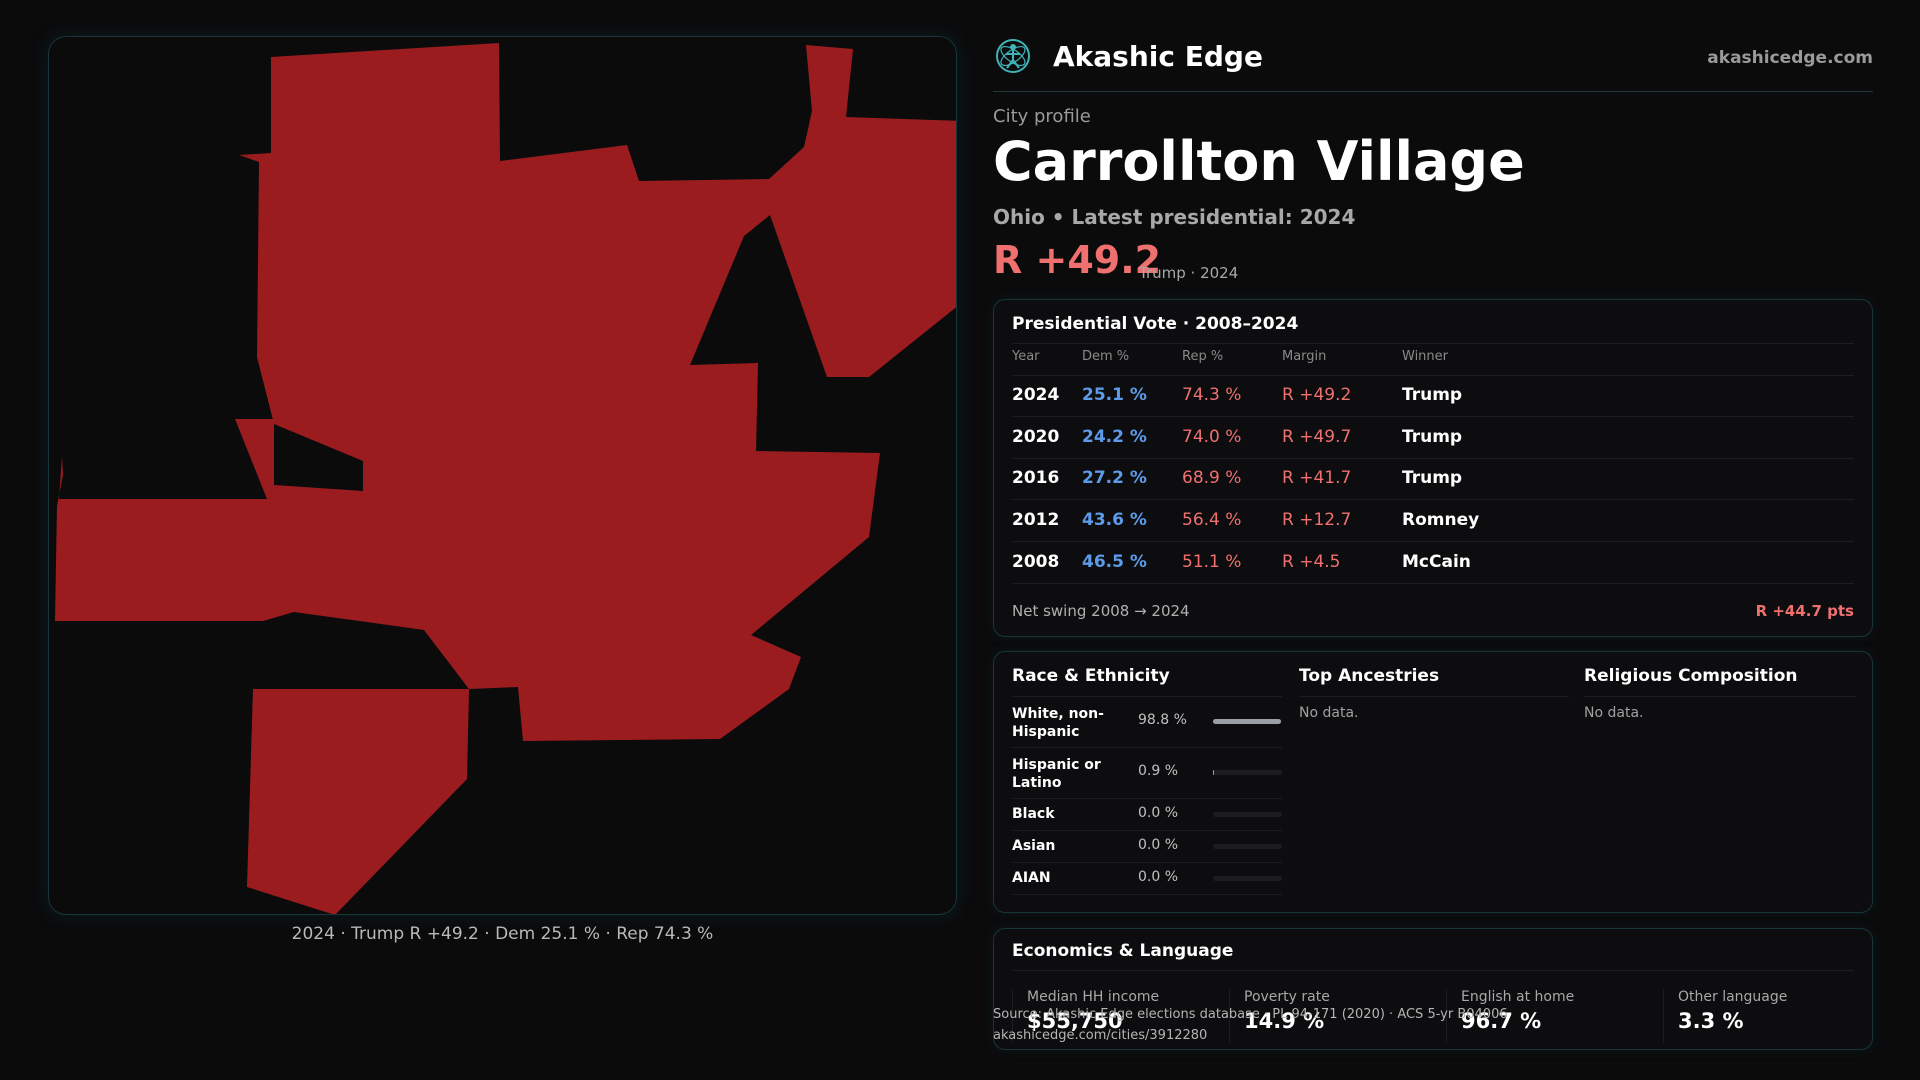 The image size is (1920, 1080). Describe the element at coordinates (1034, 846) in the screenshot. I see `race-name: Asian` at that location.